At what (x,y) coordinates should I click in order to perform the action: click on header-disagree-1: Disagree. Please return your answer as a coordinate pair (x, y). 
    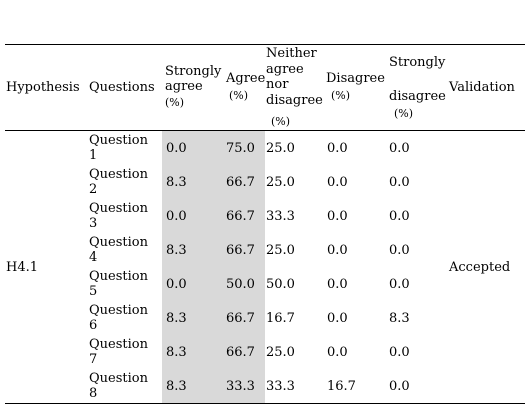
    Looking at the image, I should click on (355, 78).